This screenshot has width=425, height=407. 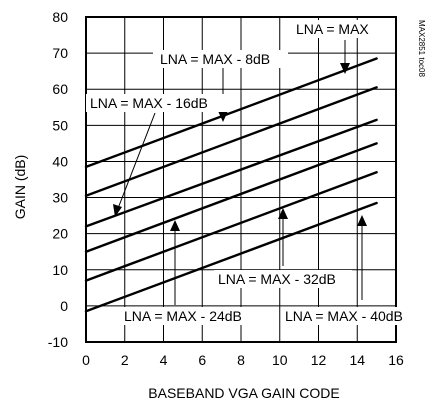 I want to click on x-tick-label-8: 16, so click(x=396, y=360).